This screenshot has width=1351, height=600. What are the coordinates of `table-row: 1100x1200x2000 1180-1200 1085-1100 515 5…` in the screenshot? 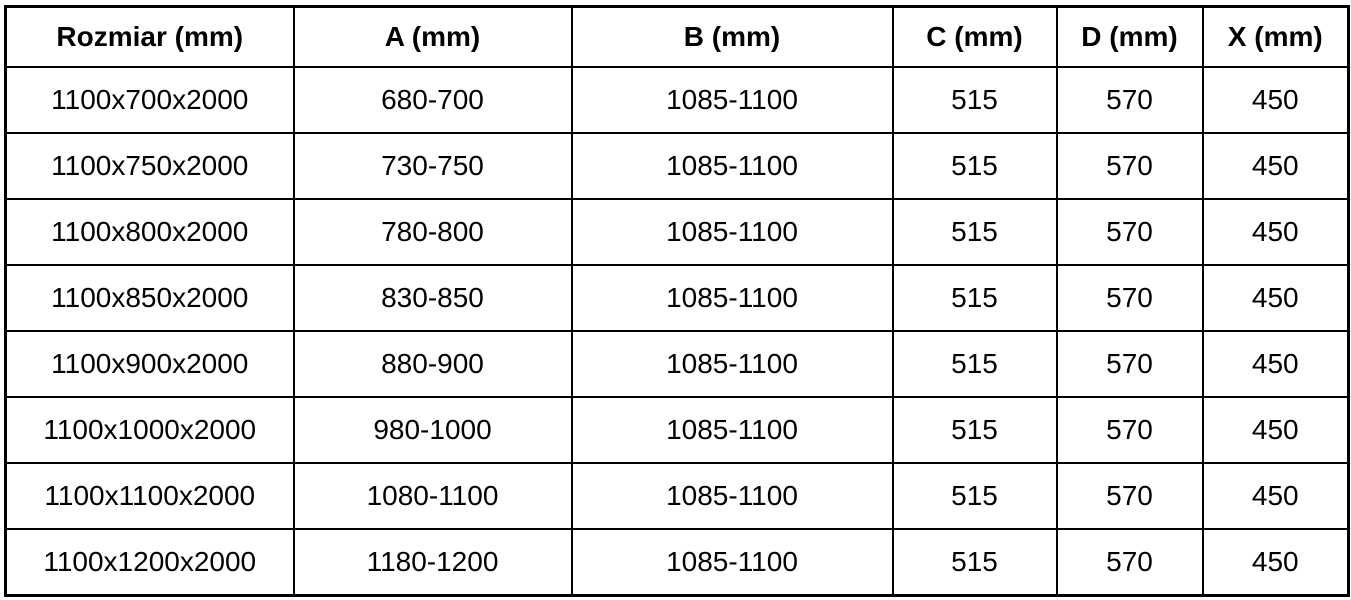 It's located at (677, 562).